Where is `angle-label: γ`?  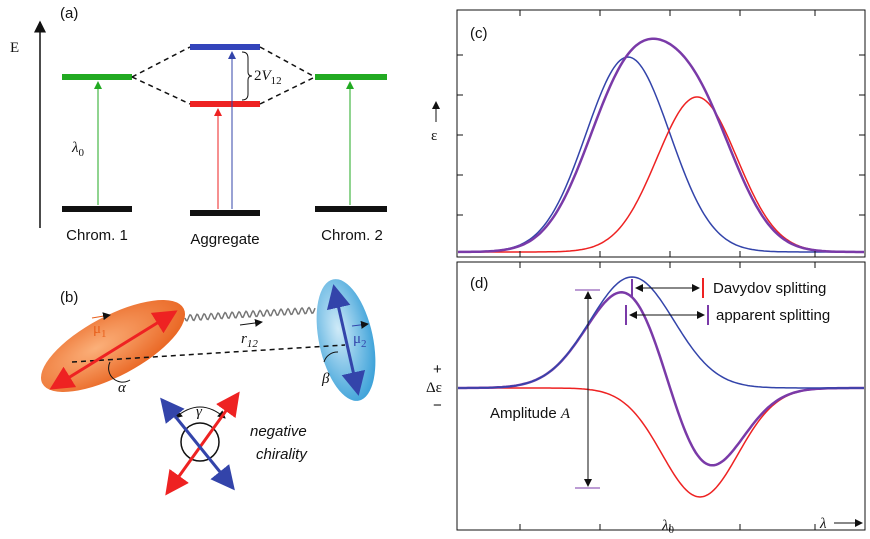
angle-label: γ is located at coordinates (199, 412).